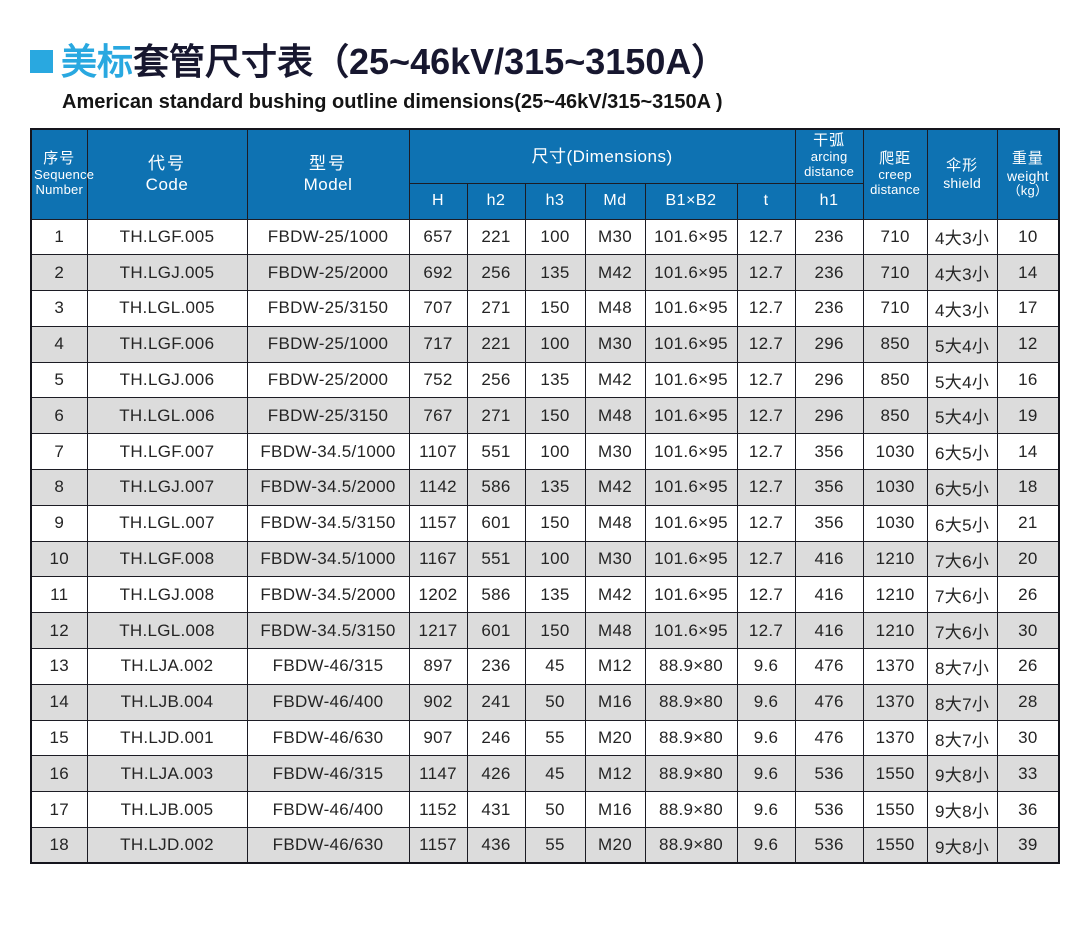 Image resolution: width=1088 pixels, height=940 pixels. What do you see at coordinates (438, 273) in the screenshot?
I see `table-cell: 692` at bounding box center [438, 273].